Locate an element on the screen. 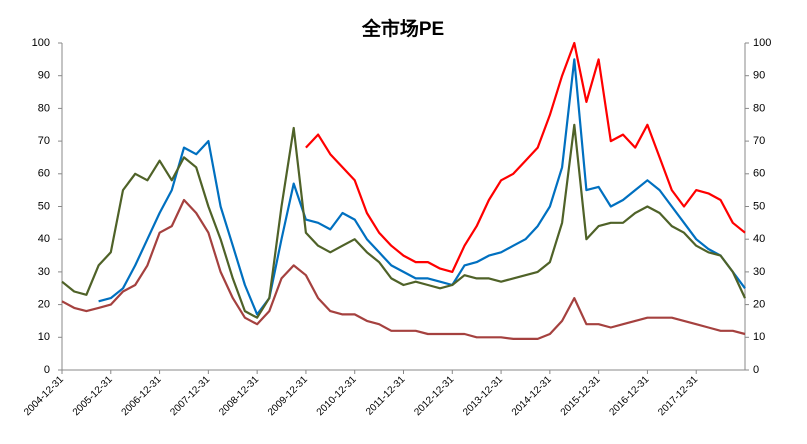  y-tick-label: 30 is located at coordinates (44, 272).